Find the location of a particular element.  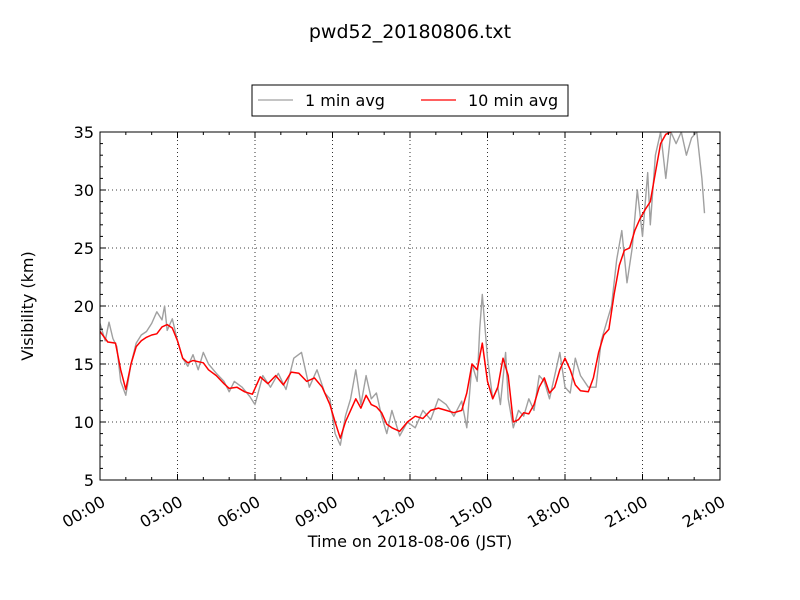

y-tick-label: 10 is located at coordinates (84, 422).